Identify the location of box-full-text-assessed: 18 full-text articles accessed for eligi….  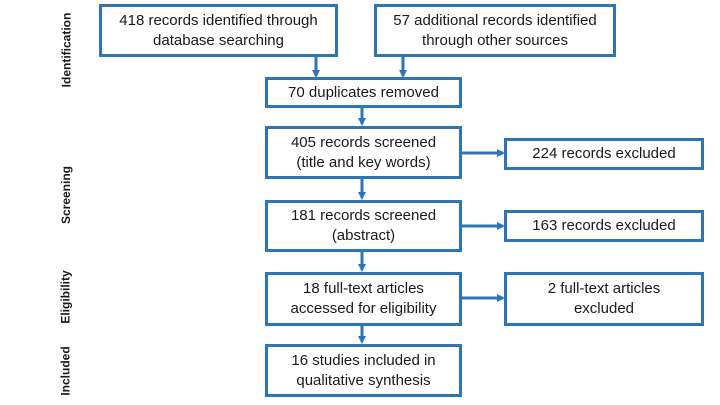
(363, 299).